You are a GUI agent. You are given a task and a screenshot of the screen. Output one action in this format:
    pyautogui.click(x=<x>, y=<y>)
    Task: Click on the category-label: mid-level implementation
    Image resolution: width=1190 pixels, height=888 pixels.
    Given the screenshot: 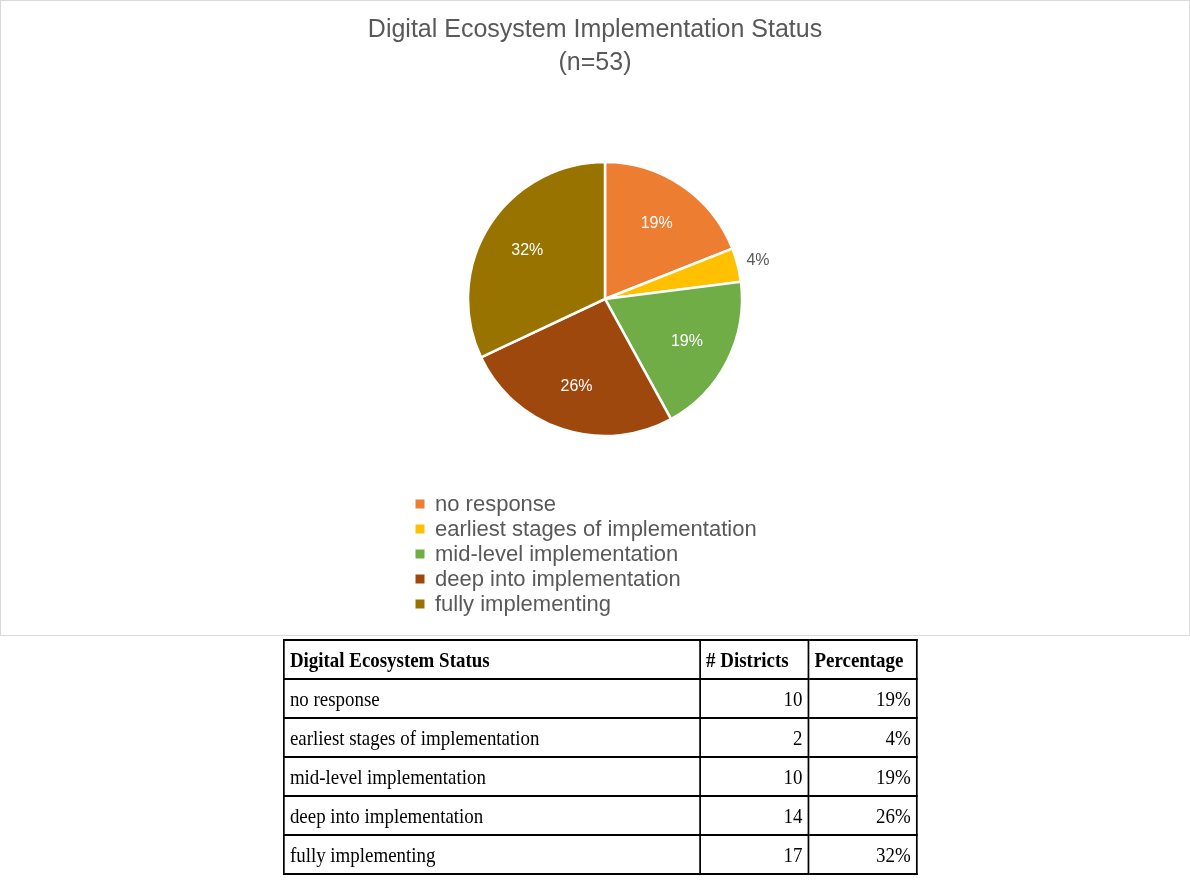 What is the action you would take?
    pyautogui.click(x=492, y=776)
    